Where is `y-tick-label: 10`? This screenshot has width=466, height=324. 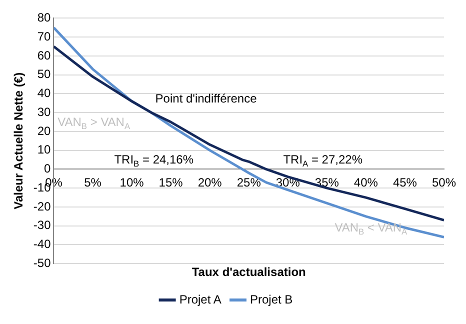 y-tick-label: 10 is located at coordinates (44, 149).